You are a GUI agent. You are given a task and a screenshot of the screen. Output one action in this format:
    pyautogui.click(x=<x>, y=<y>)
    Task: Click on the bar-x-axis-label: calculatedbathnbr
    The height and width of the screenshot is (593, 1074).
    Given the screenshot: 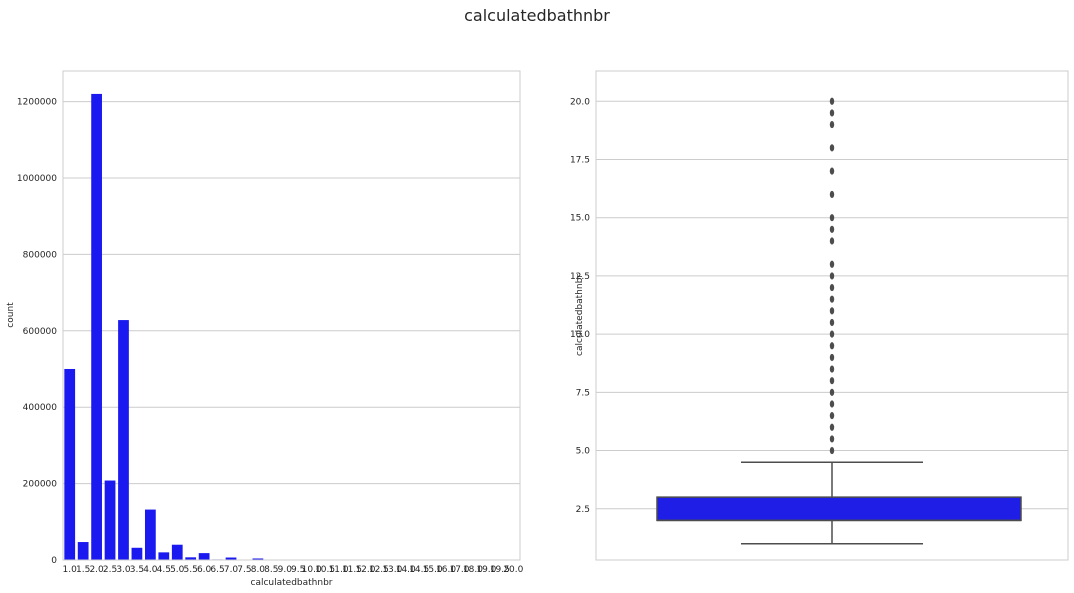 What is the action you would take?
    pyautogui.click(x=292, y=583)
    